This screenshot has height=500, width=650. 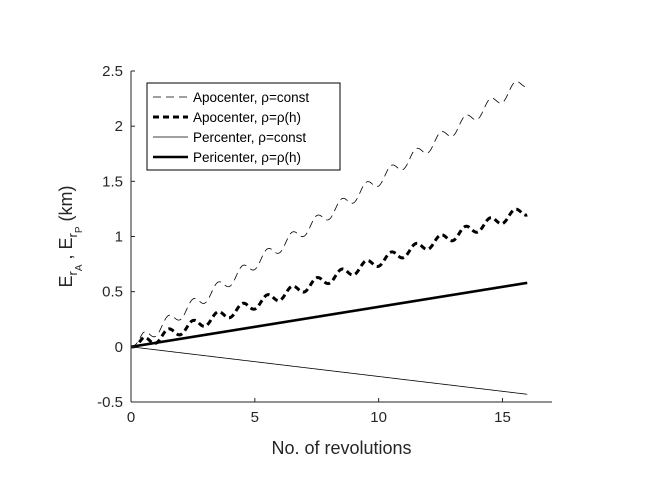 I want to click on x-tick-label: 10, so click(x=378, y=417).